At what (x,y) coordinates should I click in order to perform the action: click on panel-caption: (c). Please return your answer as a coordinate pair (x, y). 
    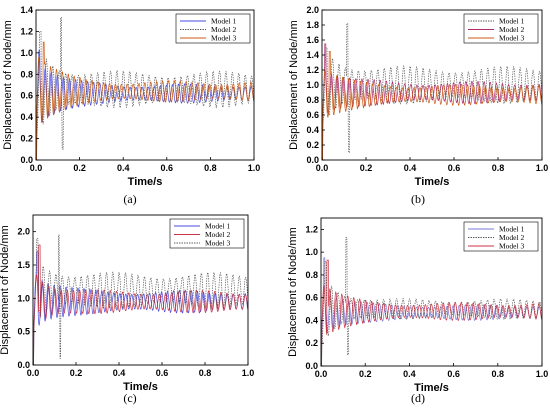
    Looking at the image, I should click on (129, 398).